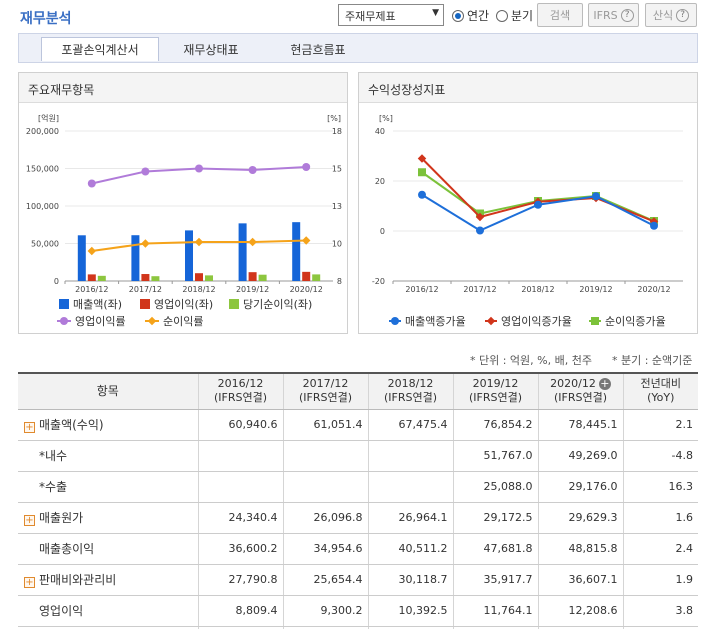 The width and height of the screenshot is (713, 629). What do you see at coordinates (560, 15) in the screenshot?
I see `search-button: 검색` at bounding box center [560, 15].